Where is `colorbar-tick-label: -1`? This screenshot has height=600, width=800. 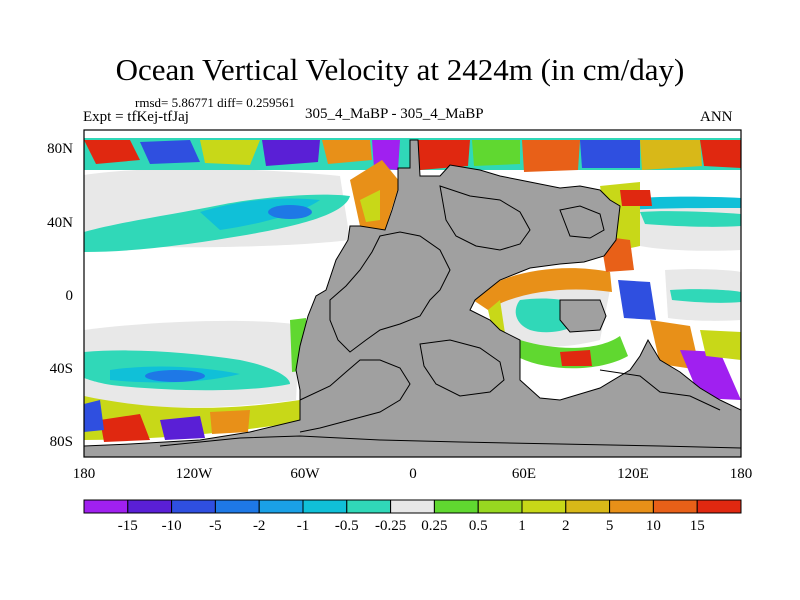 colorbar-tick-label: -1 is located at coordinates (303, 526).